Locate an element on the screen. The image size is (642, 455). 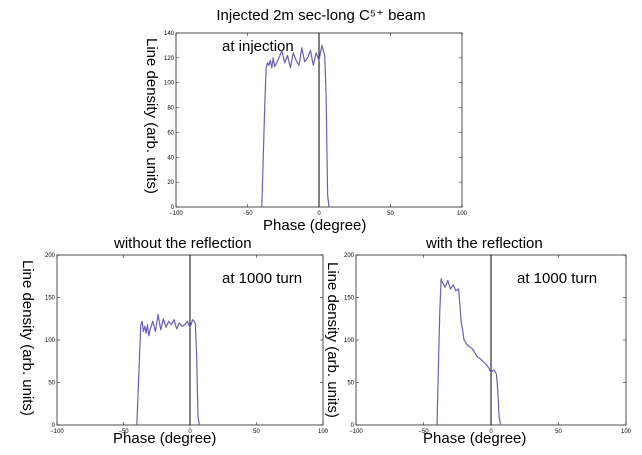
chart3-x-tick-label: −100 is located at coordinates (356, 432).